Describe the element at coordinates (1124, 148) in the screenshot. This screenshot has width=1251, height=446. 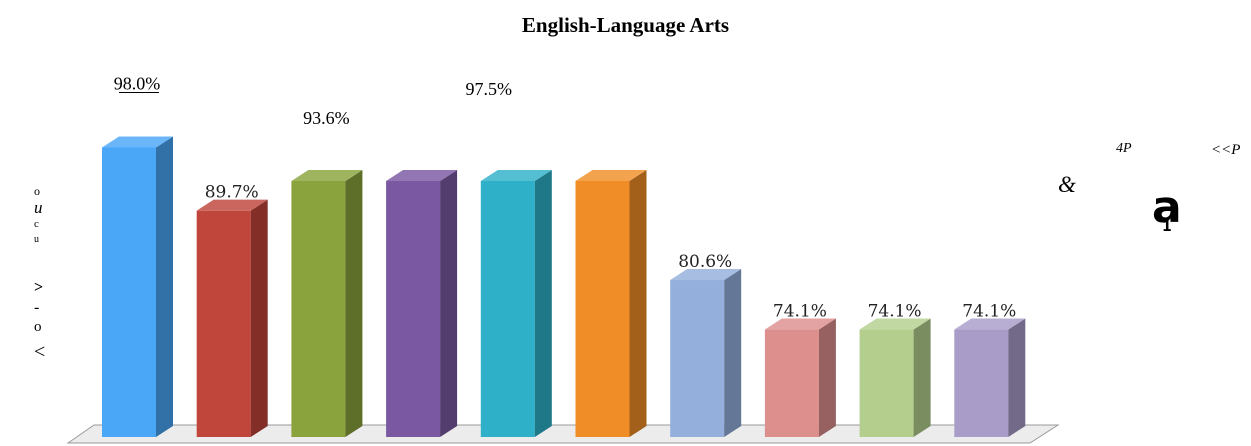
I see `stray-glyph: 4P` at that location.